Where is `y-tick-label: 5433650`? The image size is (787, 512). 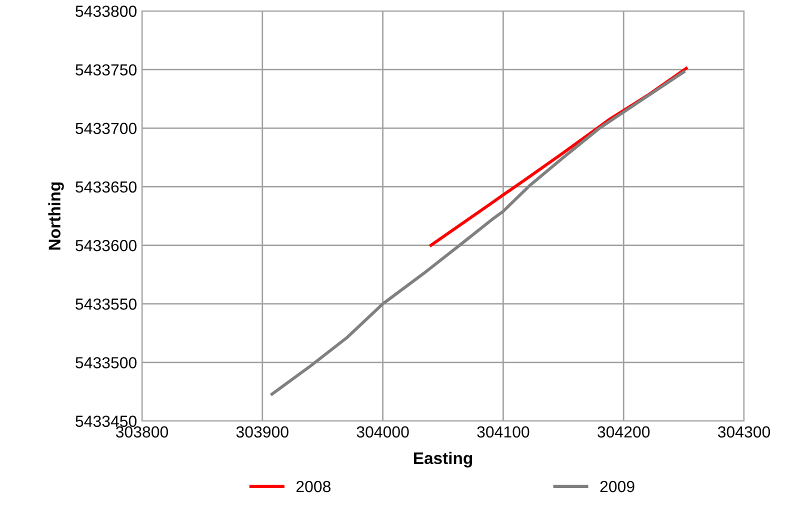
y-tick-label: 5433650 is located at coordinates (106, 187).